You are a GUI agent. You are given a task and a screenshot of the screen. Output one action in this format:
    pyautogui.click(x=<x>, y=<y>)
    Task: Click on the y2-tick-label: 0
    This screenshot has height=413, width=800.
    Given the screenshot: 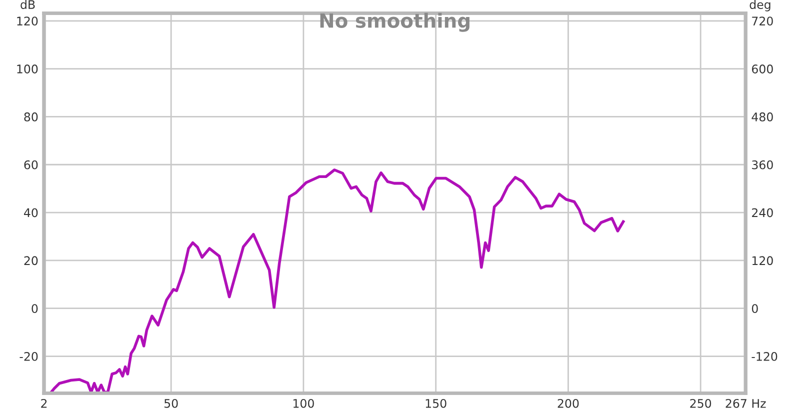 What is the action you would take?
    pyautogui.click(x=755, y=309)
    